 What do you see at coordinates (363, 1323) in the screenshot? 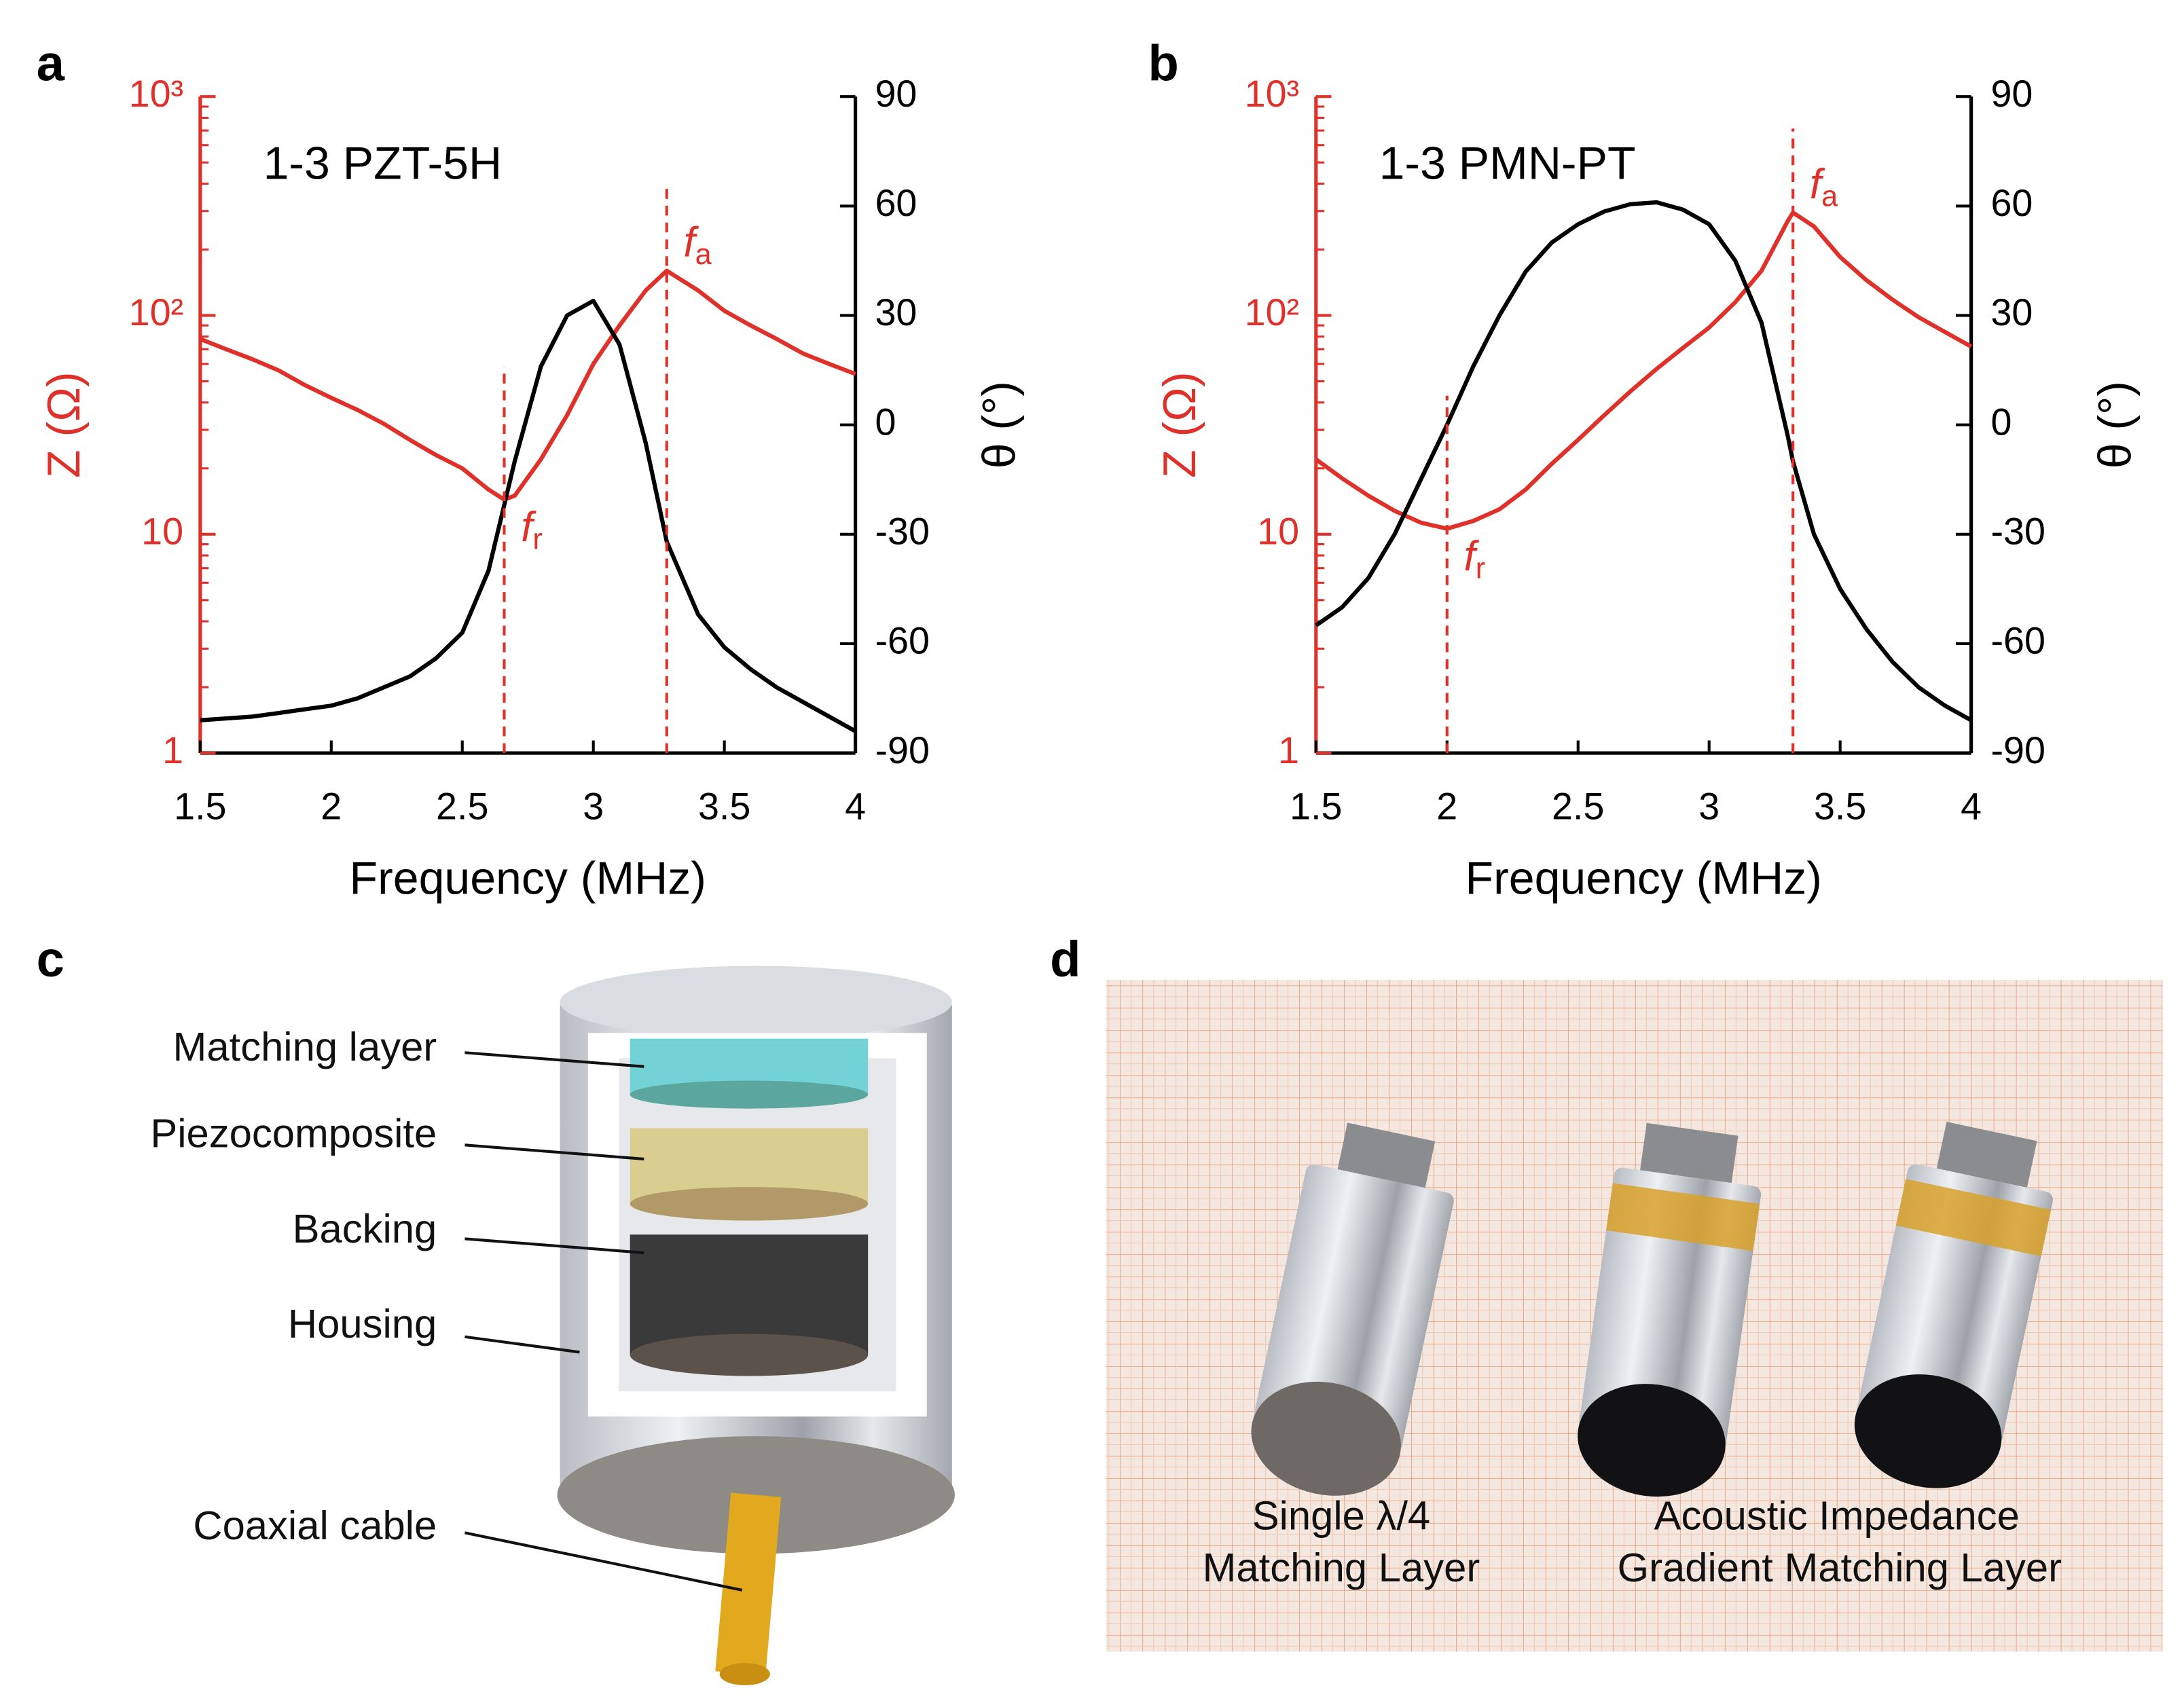
I see `diagram-label: Housing` at bounding box center [363, 1323].